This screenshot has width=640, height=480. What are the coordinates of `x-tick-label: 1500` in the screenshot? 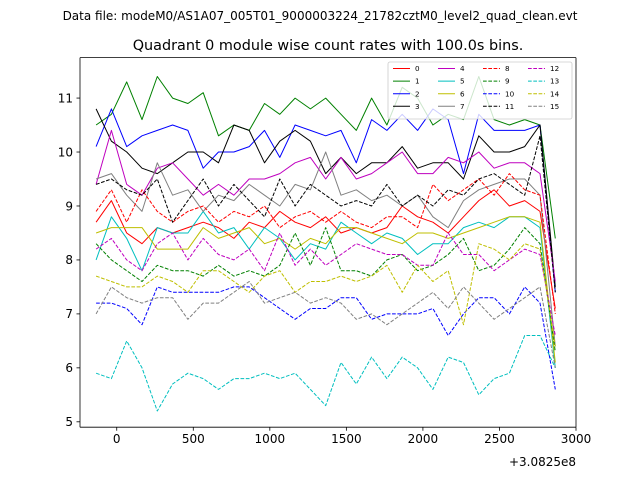 It's located at (346, 439).